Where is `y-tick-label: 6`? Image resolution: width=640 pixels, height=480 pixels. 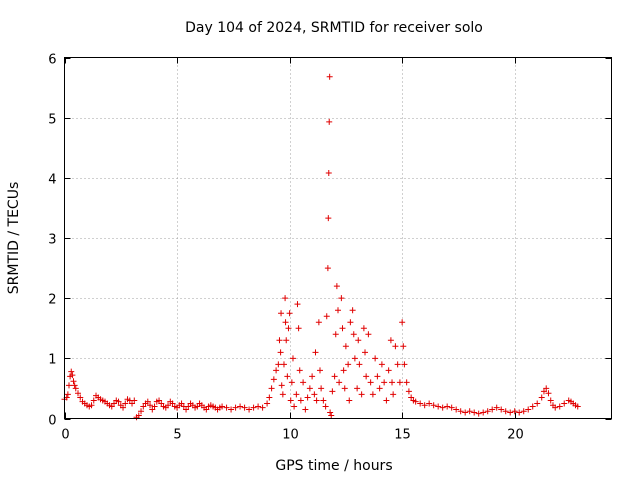 y-tick-label: 6 is located at coordinates (52, 60).